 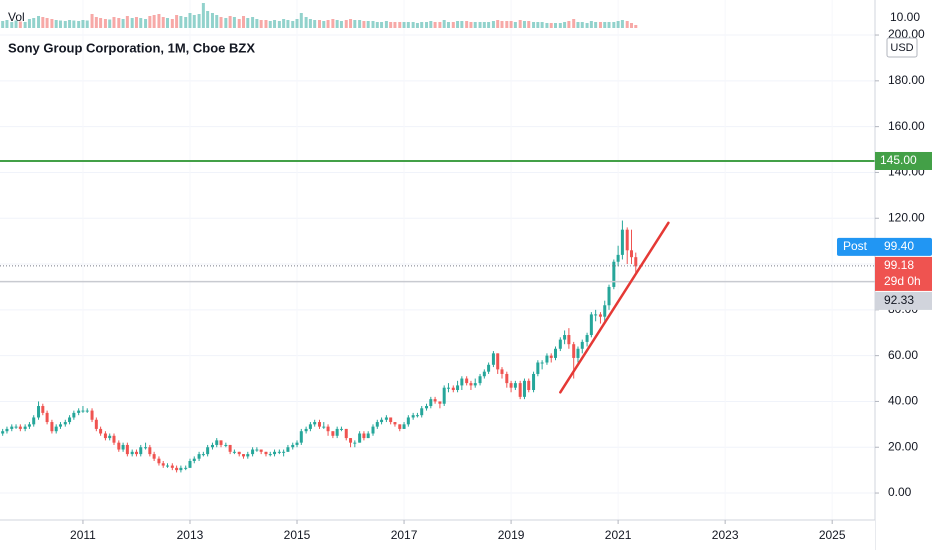 What do you see at coordinates (319, 15) in the screenshot?
I see `volume-pane` at bounding box center [319, 15].